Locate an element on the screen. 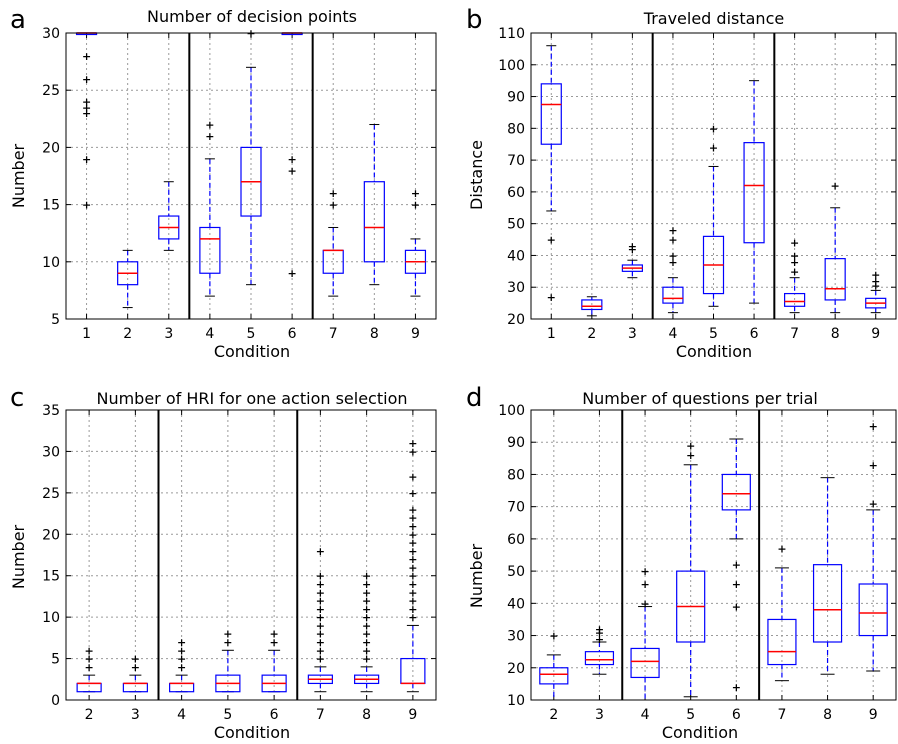 Image resolution: width=898 pixels, height=744 pixels. x-tick-label-a: 9 is located at coordinates (415, 334).